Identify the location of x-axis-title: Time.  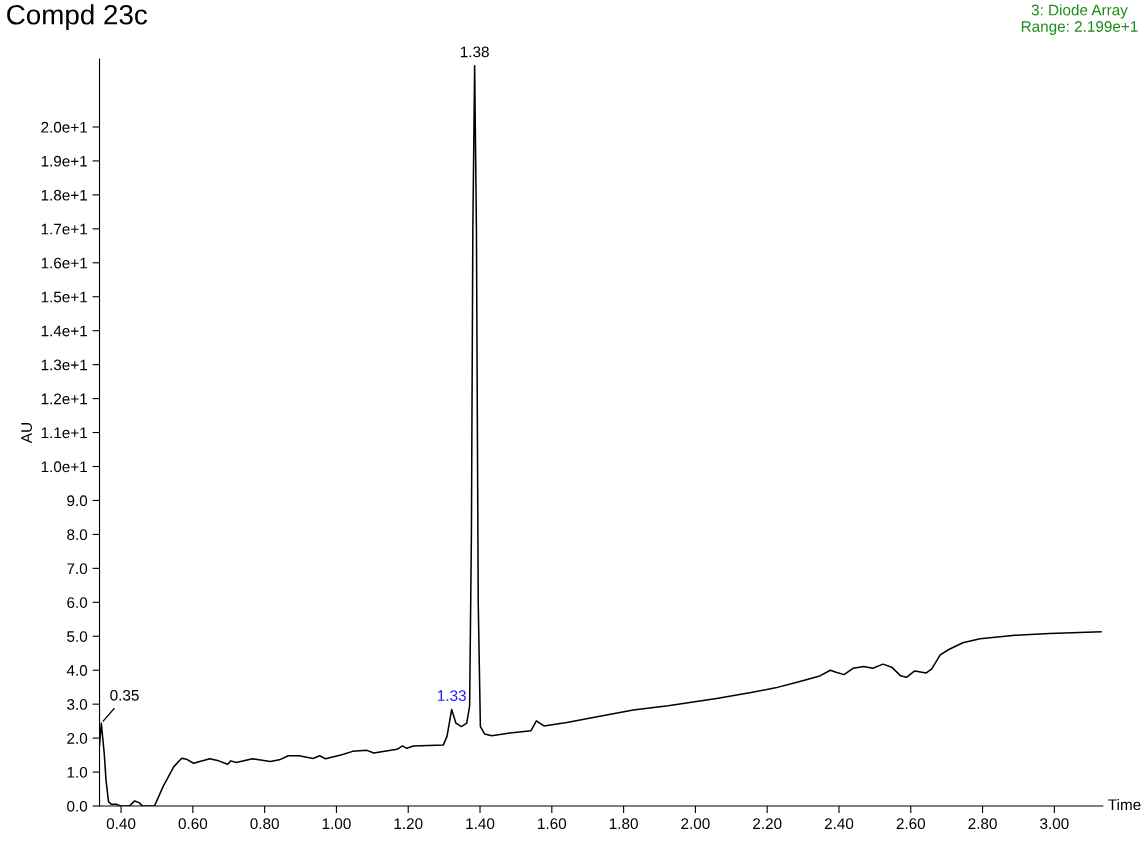
(1124, 804).